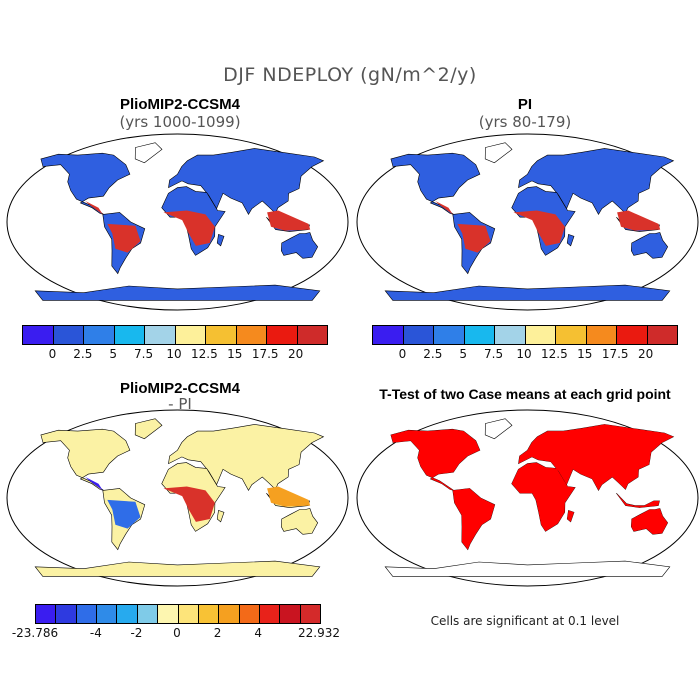  I want to click on colorbar-pliomip, so click(175, 335).